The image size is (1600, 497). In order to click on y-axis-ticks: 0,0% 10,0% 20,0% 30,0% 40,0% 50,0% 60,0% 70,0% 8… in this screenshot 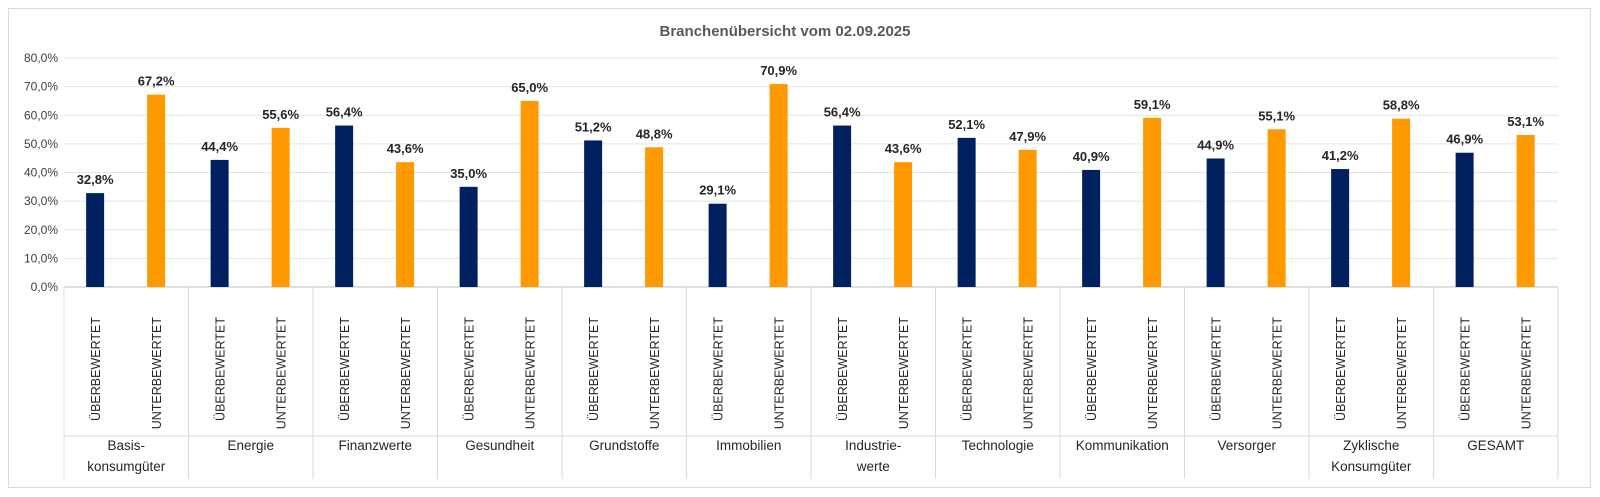, I will do `click(41, 172)`.